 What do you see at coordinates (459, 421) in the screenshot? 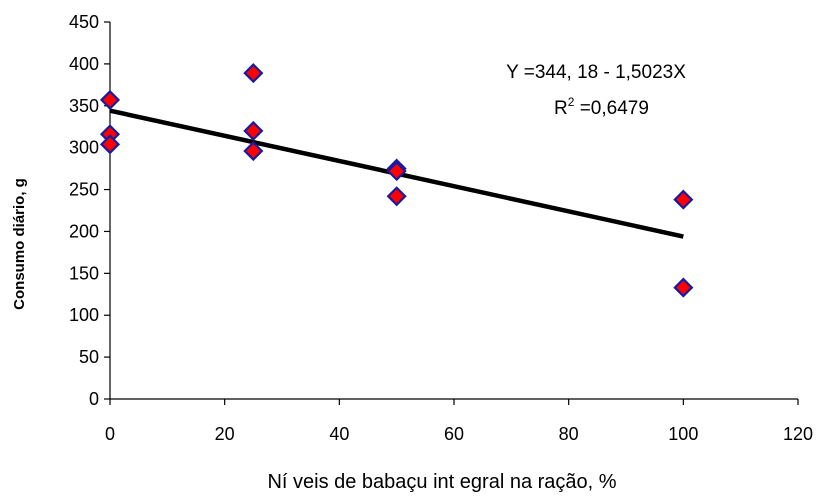
I see `x-axis: 0 20 40 60 80 100 120` at bounding box center [459, 421].